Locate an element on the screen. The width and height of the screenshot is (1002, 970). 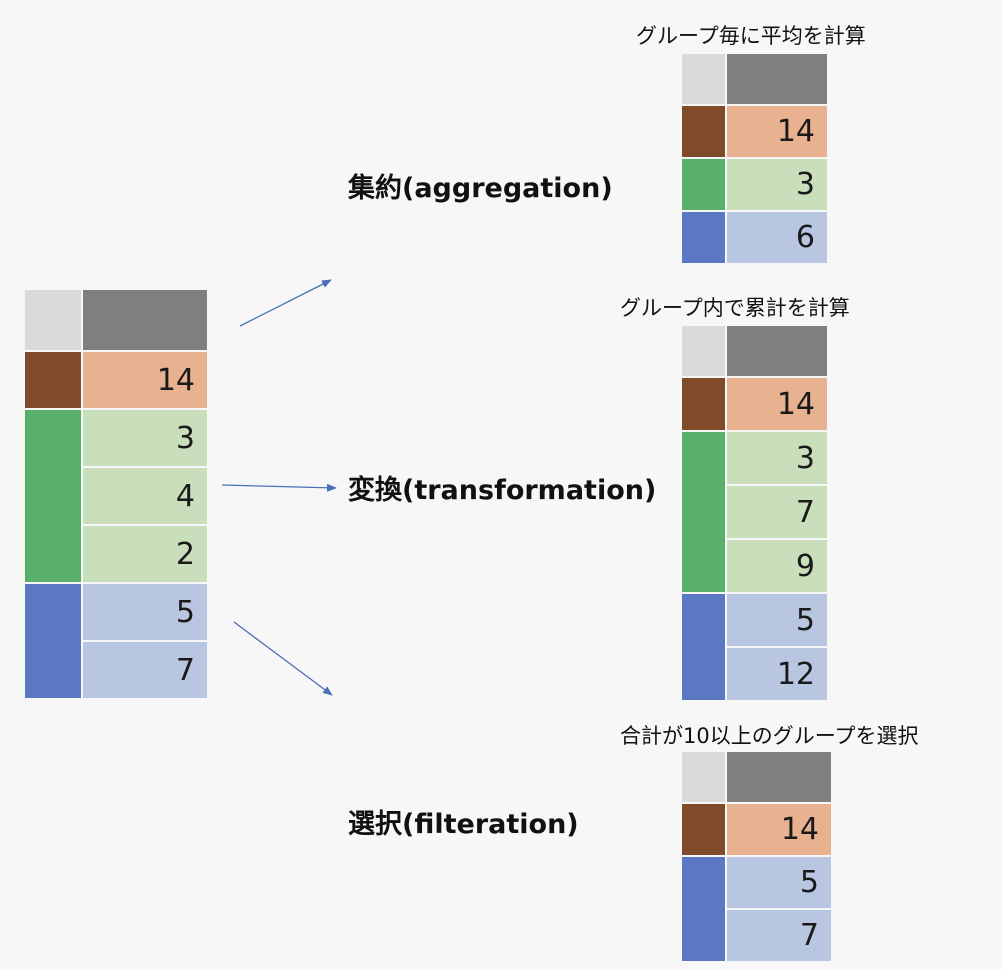
transformation-table: 14 3 7 9 5 12 is located at coordinates (754, 514).